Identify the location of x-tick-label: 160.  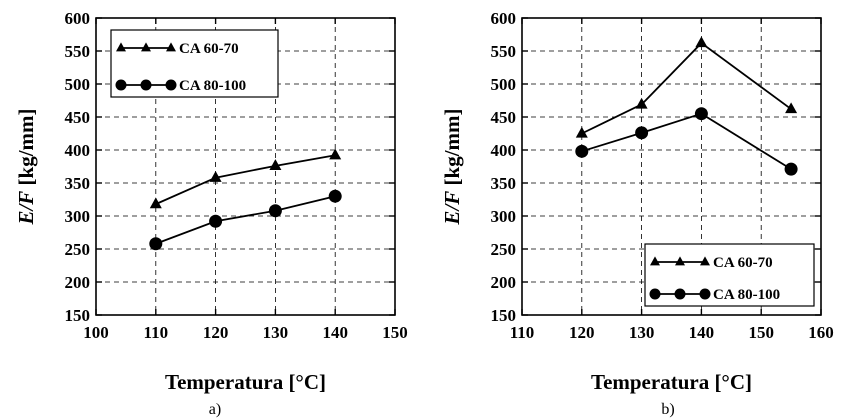
(821, 332).